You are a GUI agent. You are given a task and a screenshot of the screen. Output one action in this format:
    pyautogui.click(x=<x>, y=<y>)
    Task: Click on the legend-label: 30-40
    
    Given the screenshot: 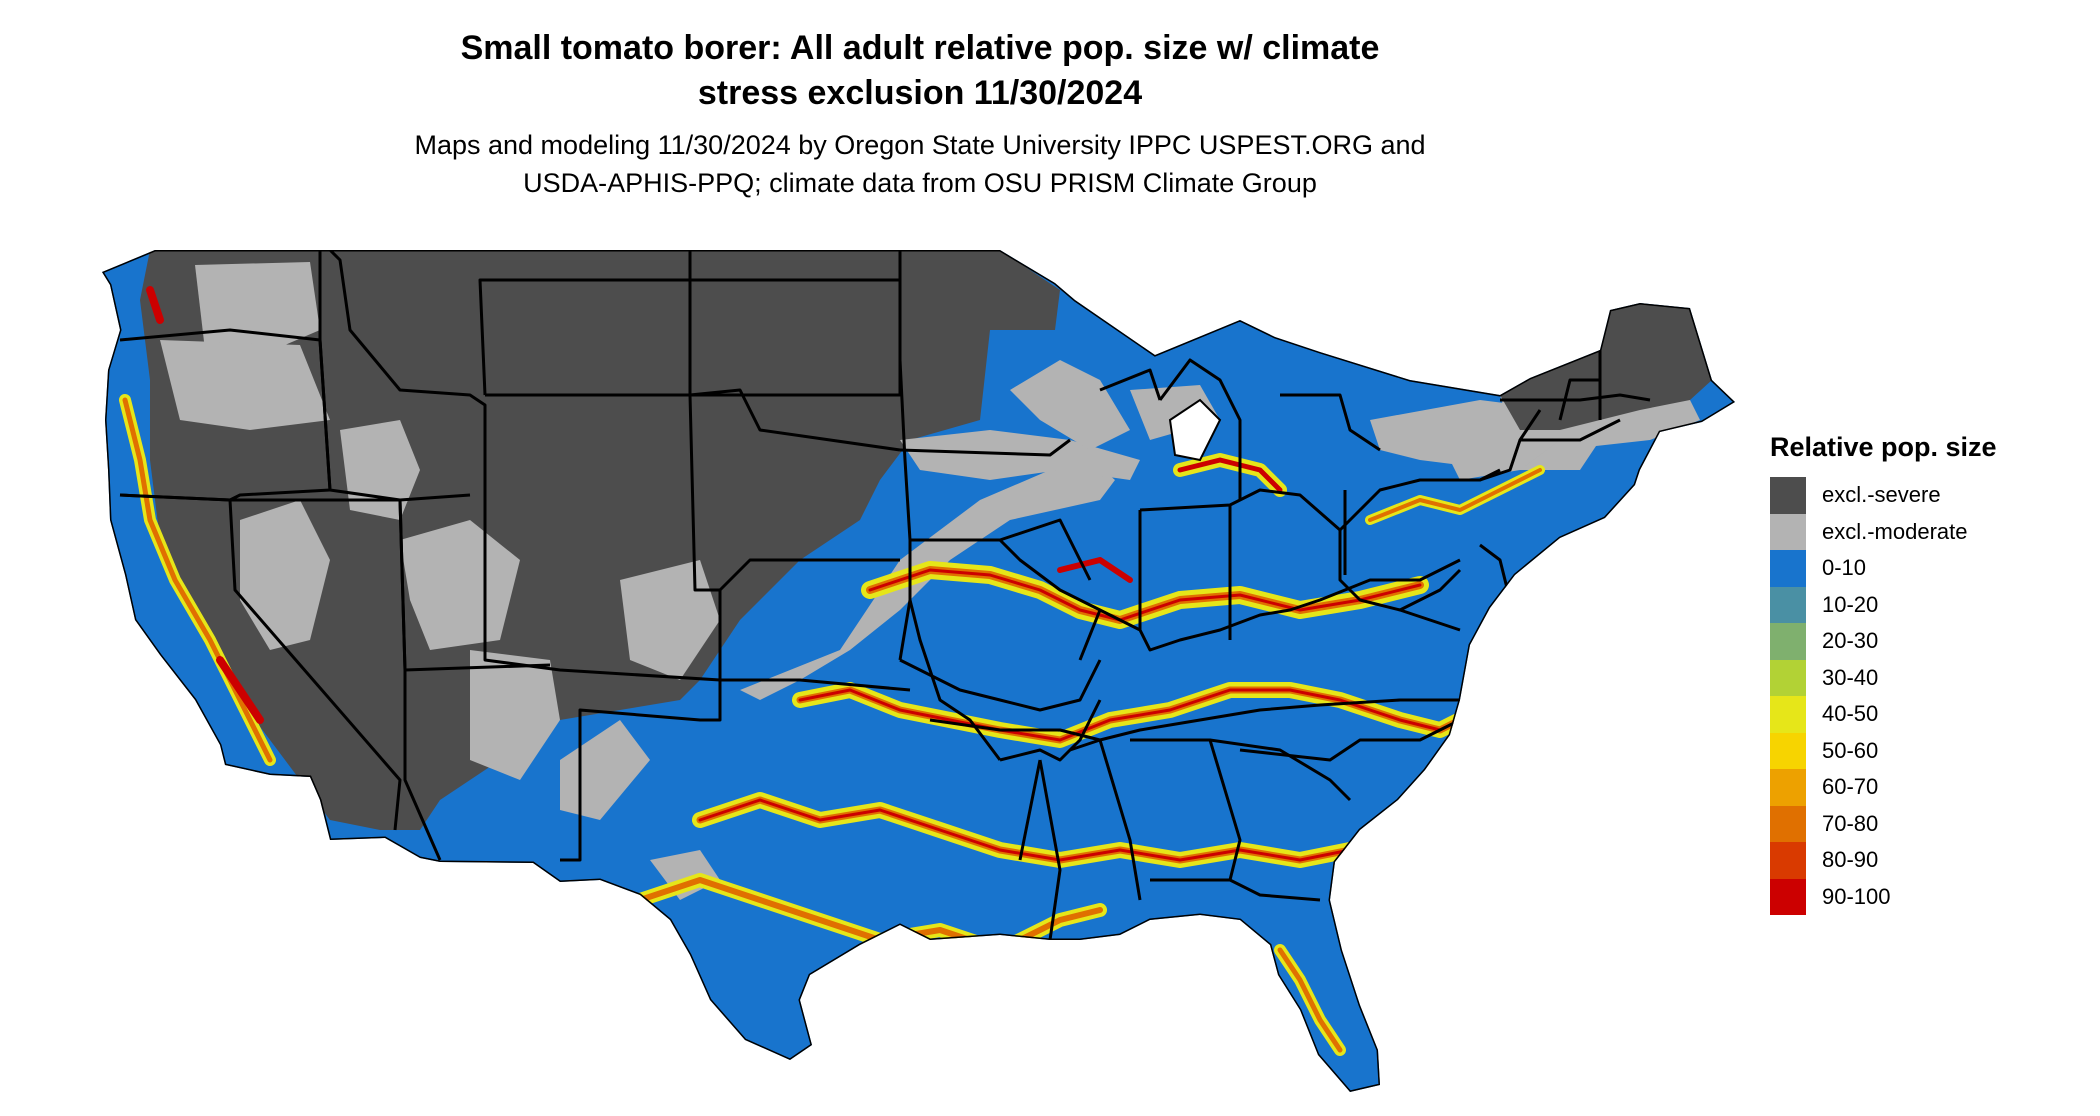 What is the action you would take?
    pyautogui.click(x=1850, y=677)
    